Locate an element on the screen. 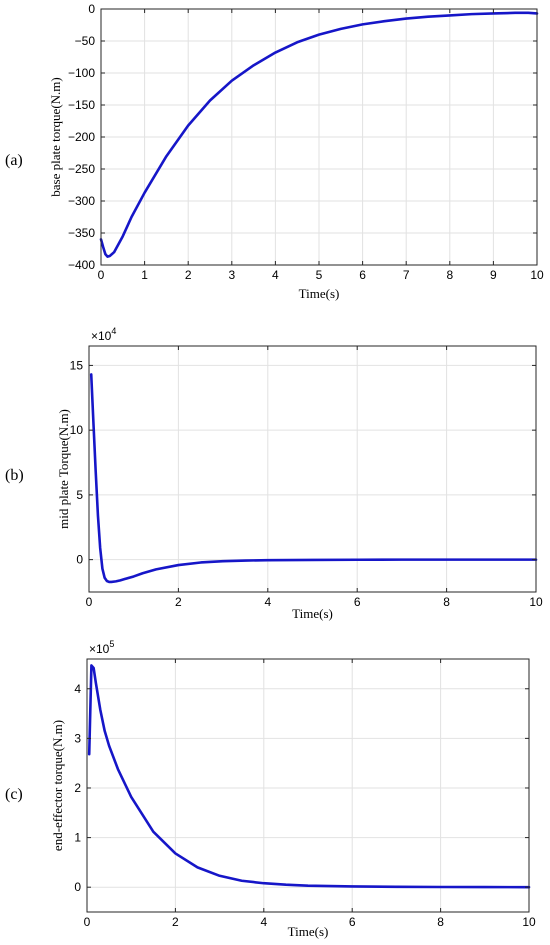  y-tick-label: −400 is located at coordinates (81, 265).